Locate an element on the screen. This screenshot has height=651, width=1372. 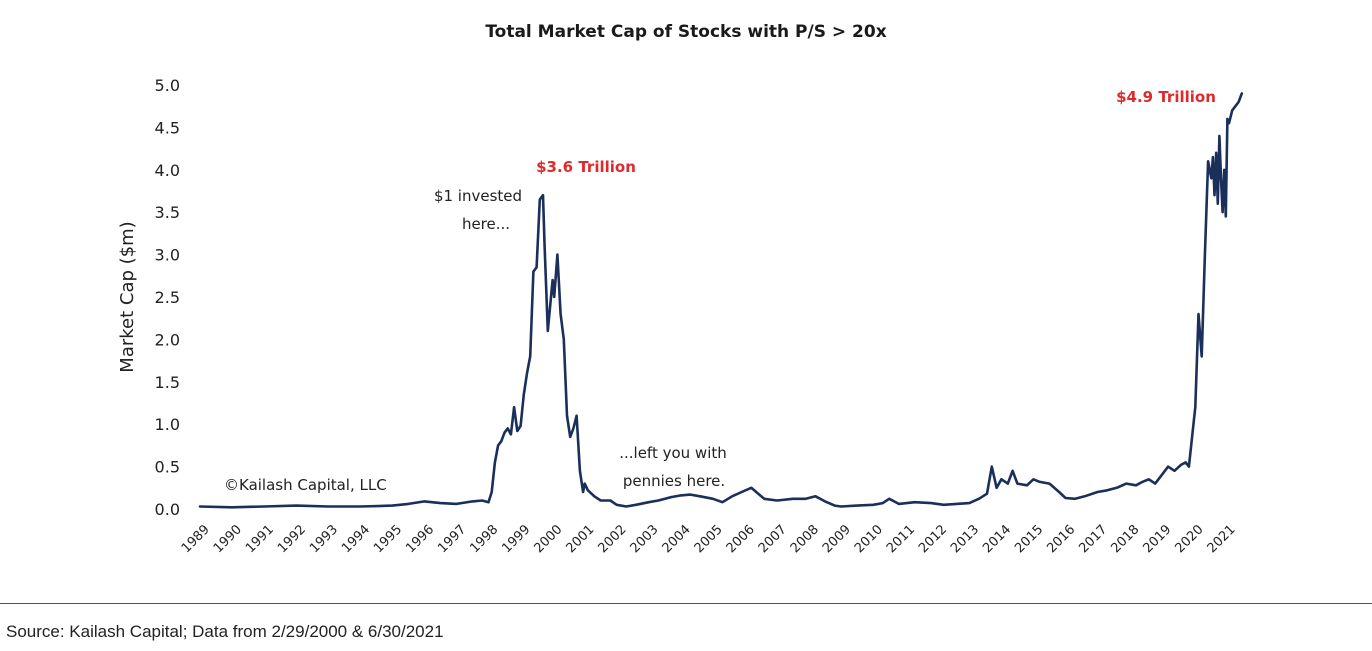
annotation-copyright: ©Kailash Capital, LLC is located at coordinates (305, 485).